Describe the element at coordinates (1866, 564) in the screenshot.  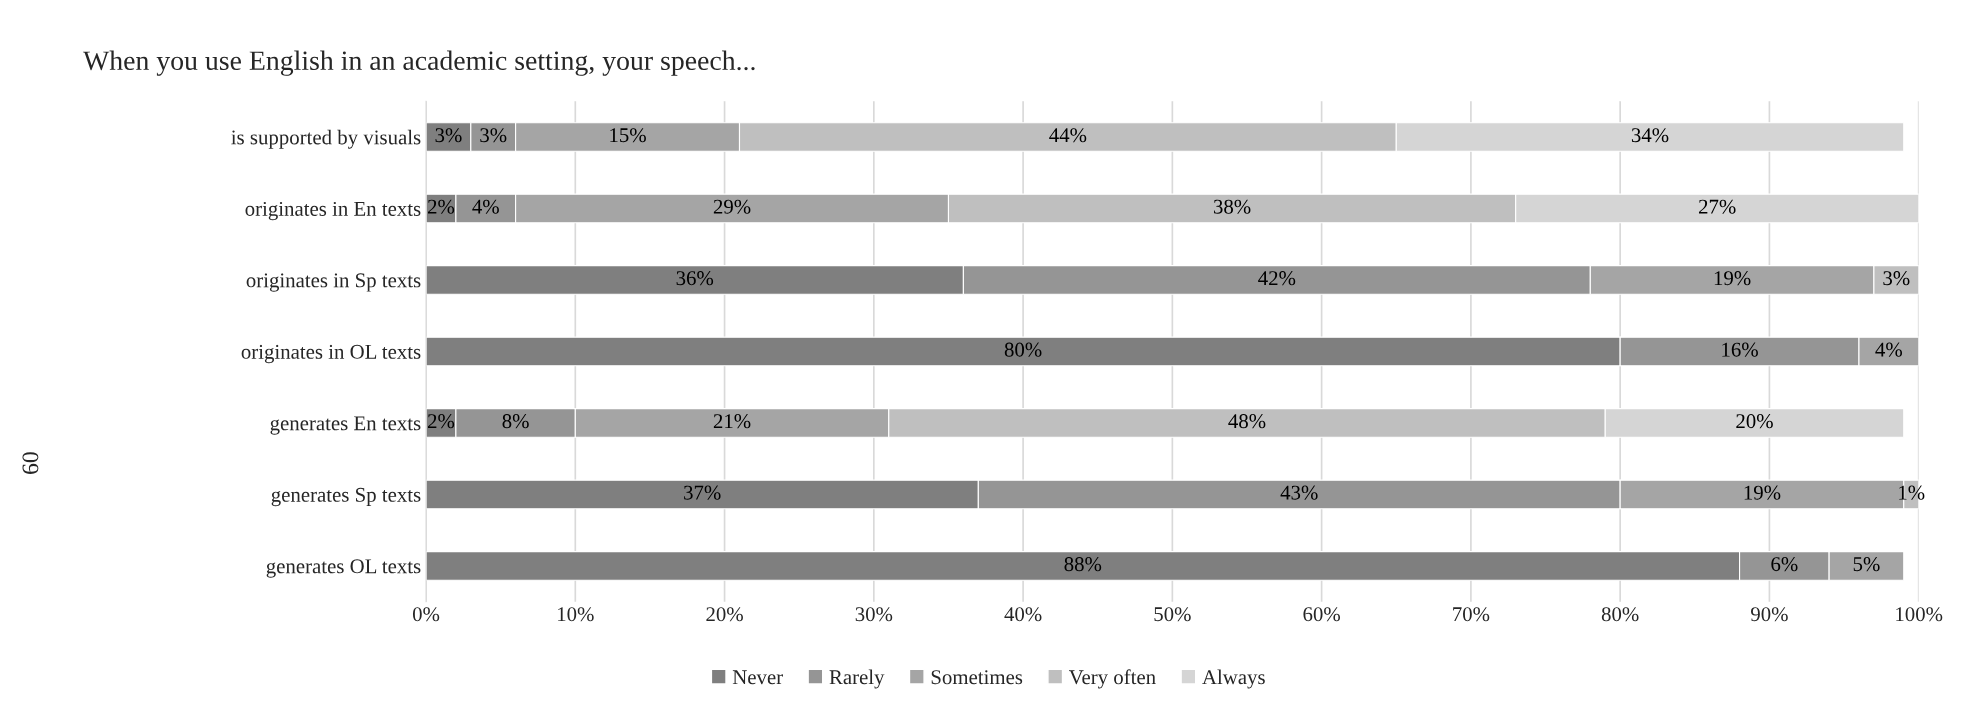
I see `data-label: 5%` at that location.